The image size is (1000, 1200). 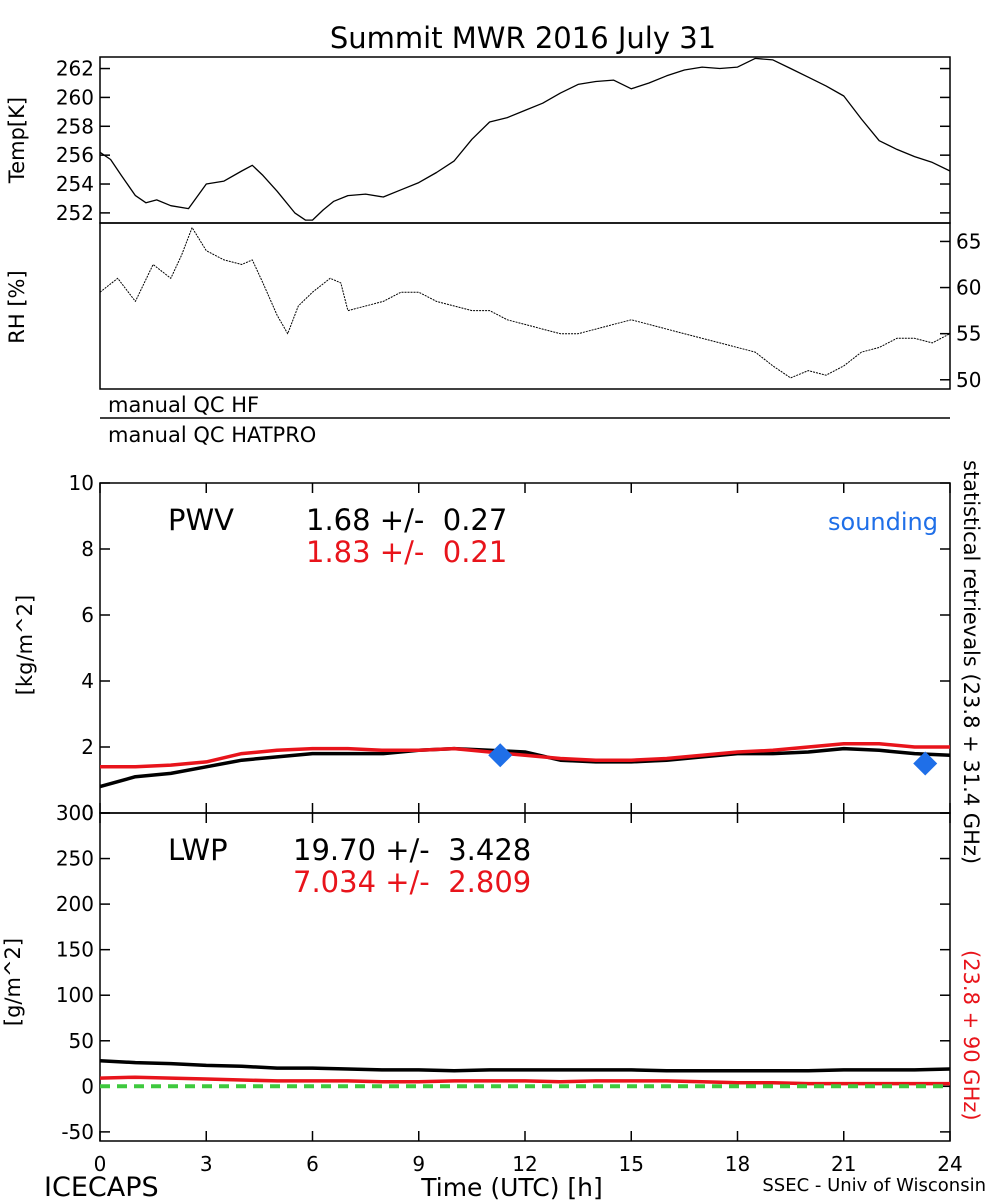 I want to click on x-tick-label: 15, so click(x=631, y=1164).